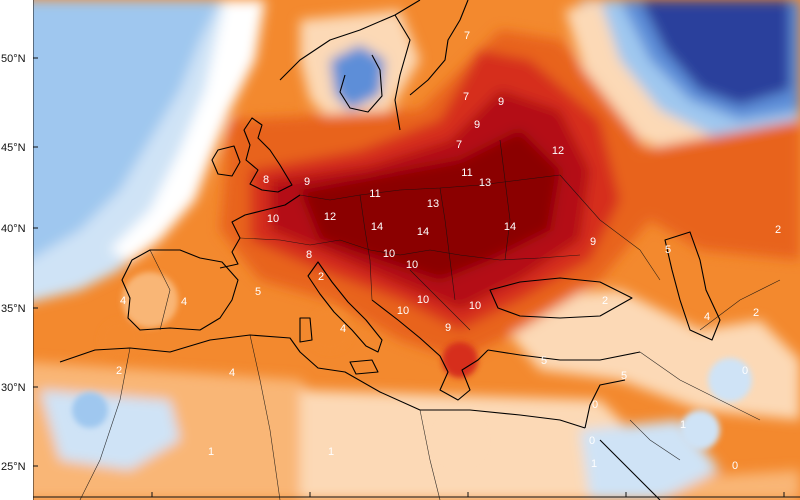 The height and width of the screenshot is (500, 800). I want to click on coast-levant, so click(605, 404).